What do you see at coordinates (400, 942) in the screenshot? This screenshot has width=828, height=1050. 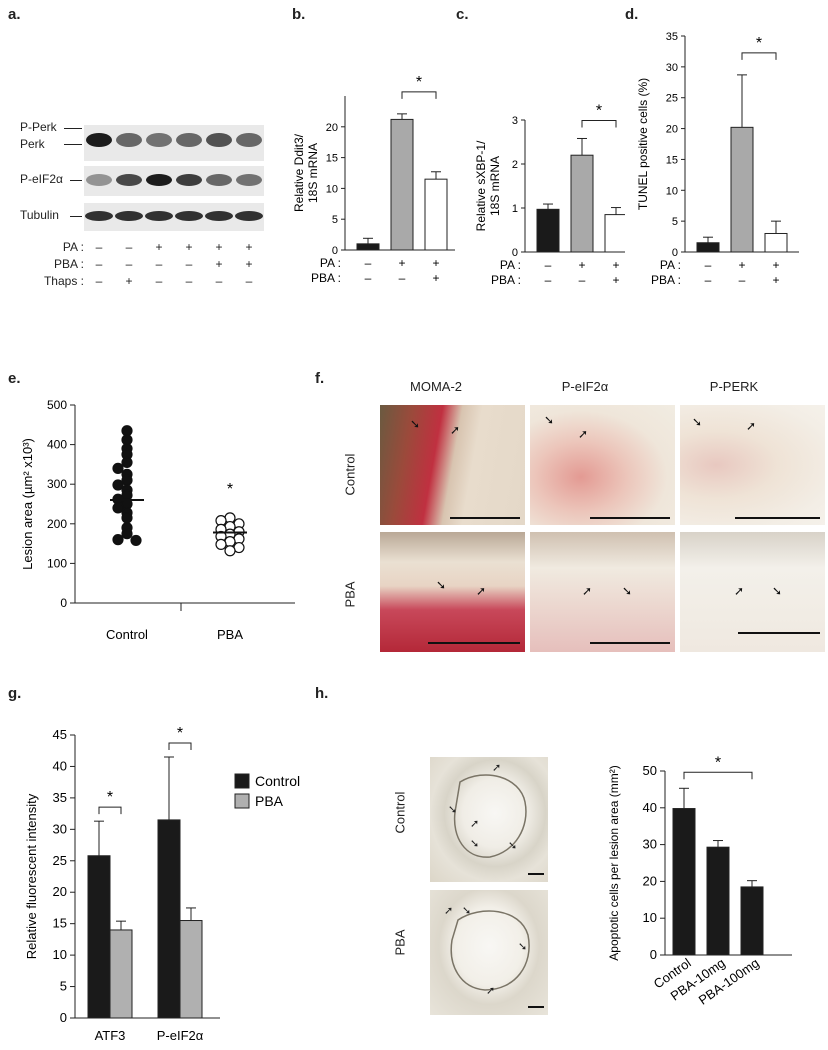 I see `row-label-pba: PBA` at bounding box center [400, 942].